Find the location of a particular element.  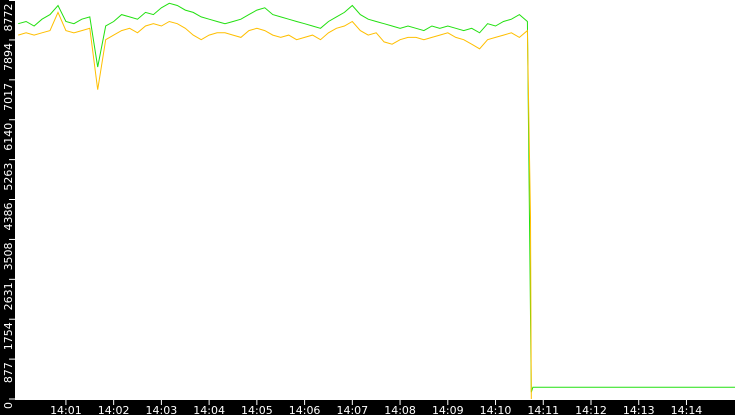

x-tick-label: 14:10 is located at coordinates (496, 409).